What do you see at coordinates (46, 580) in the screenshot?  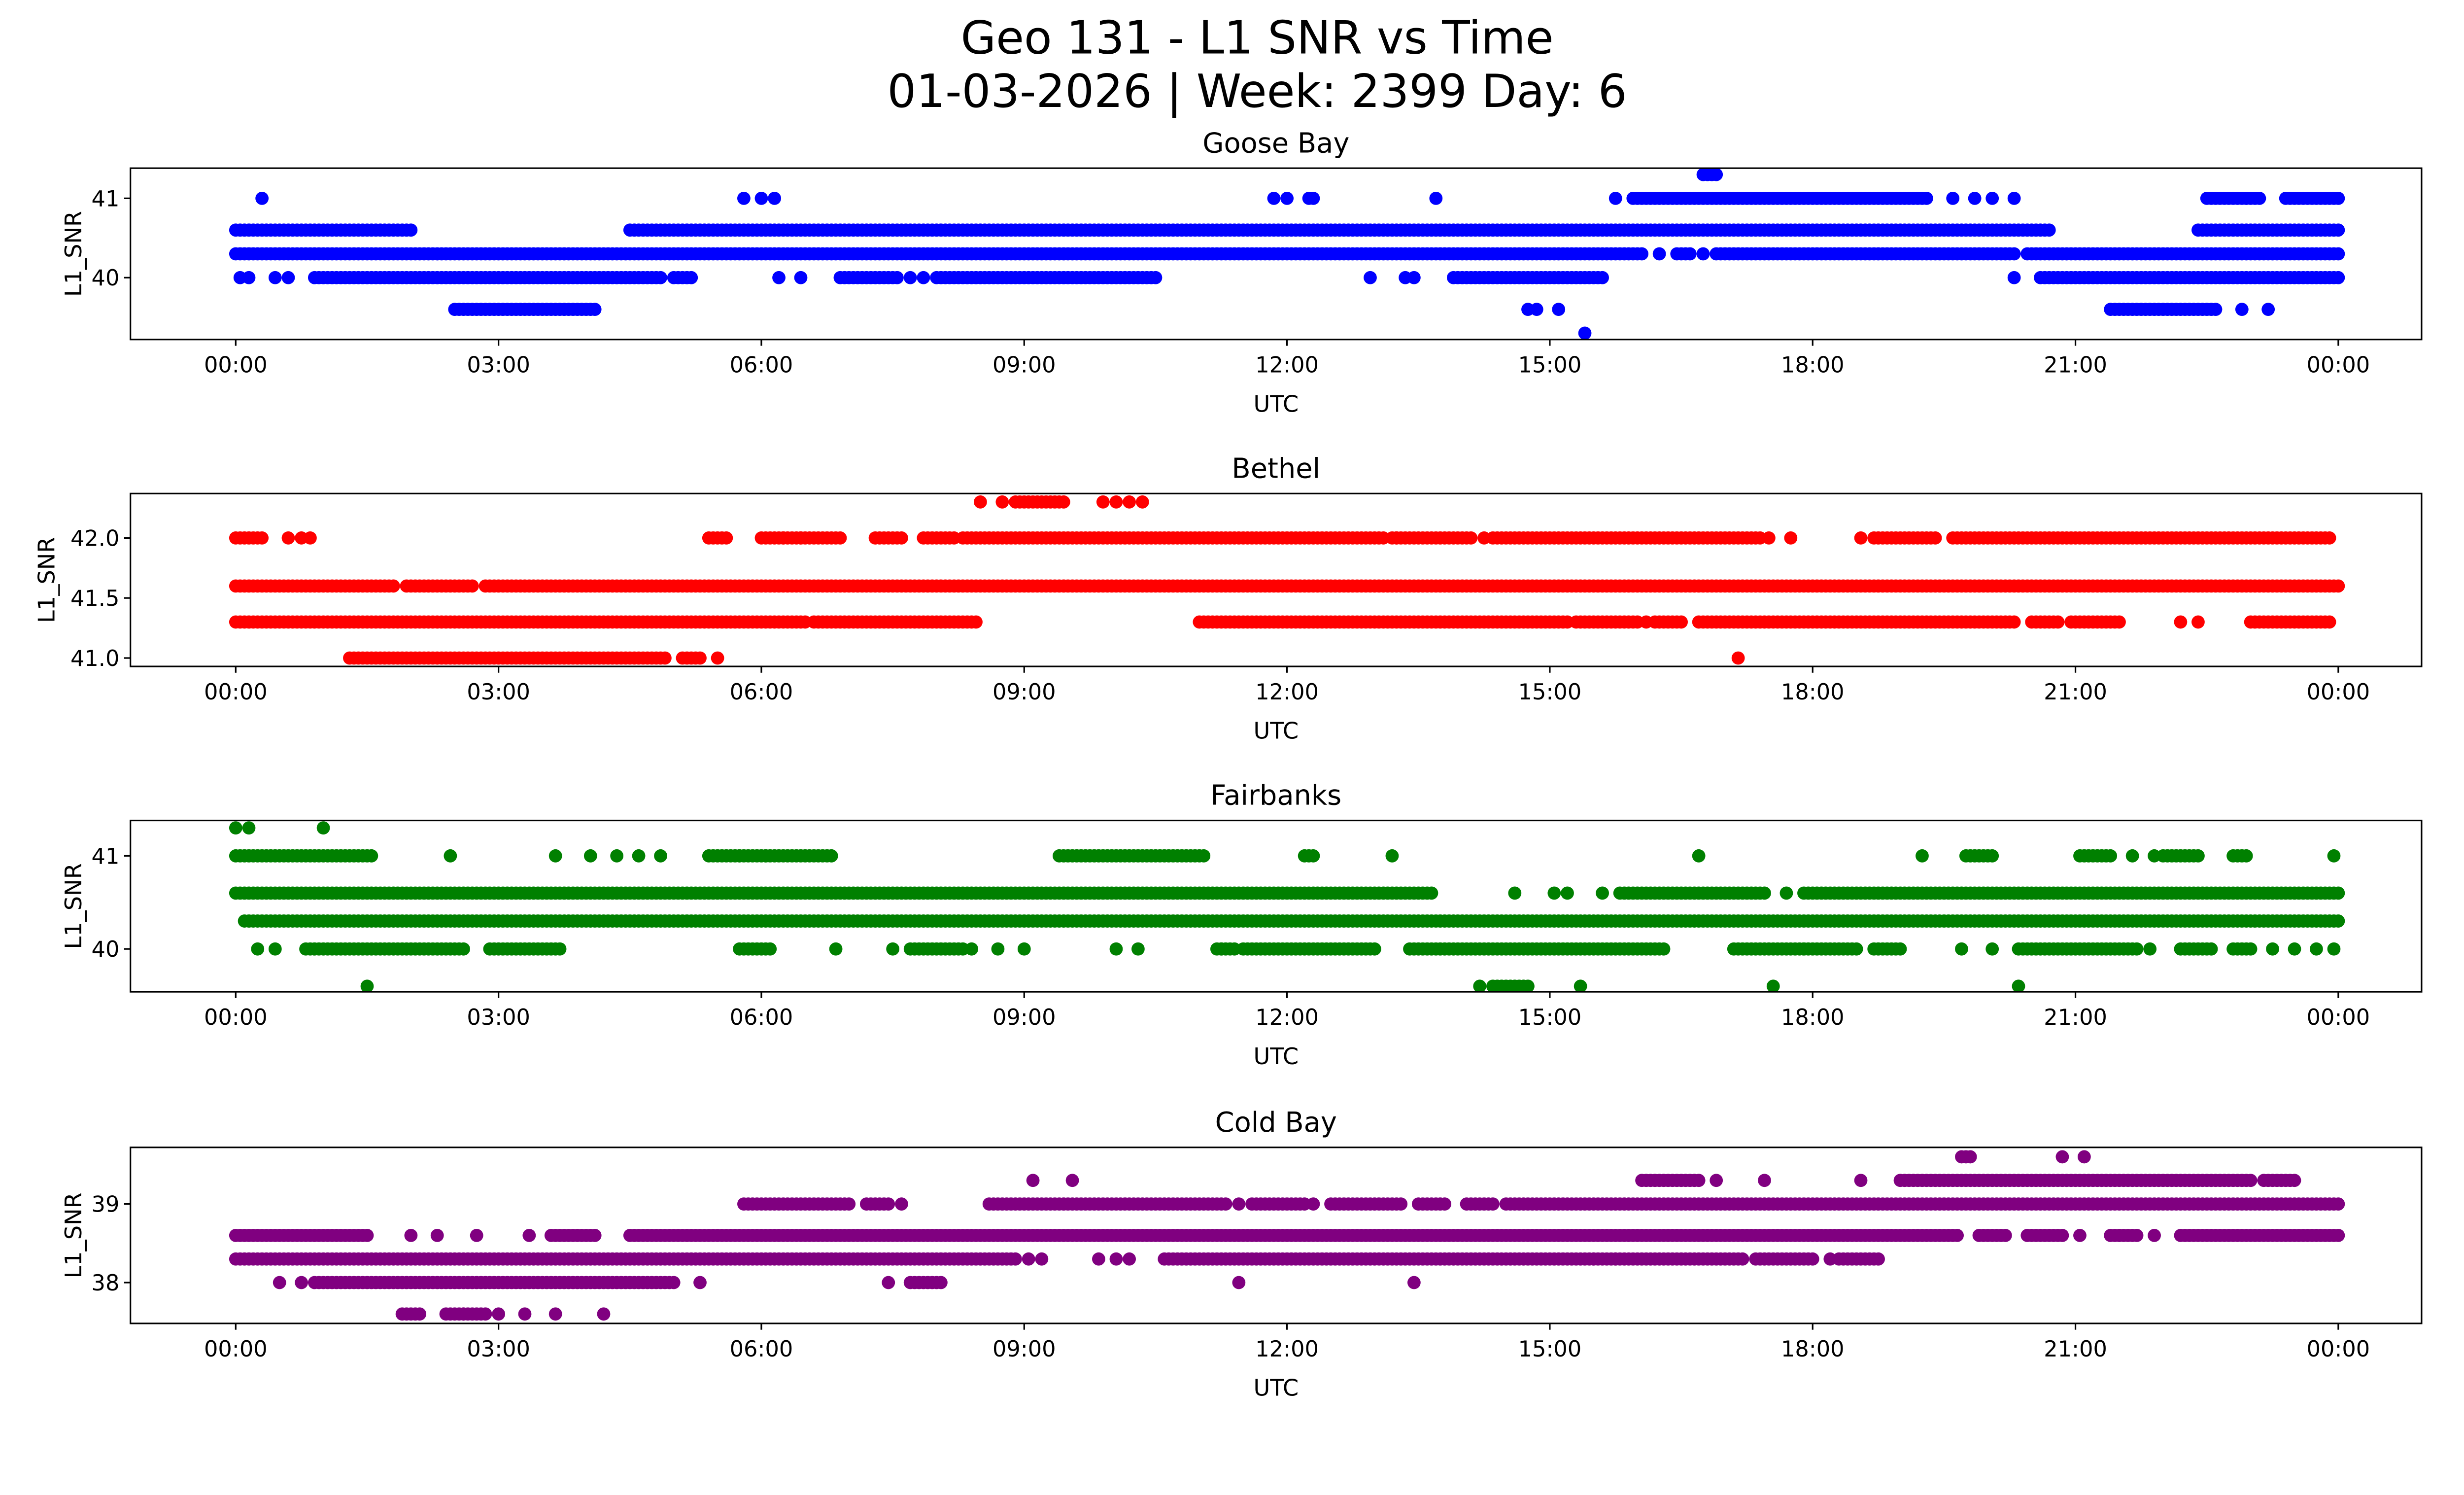 I see `y-axis-label-bethel: L1_SNR` at bounding box center [46, 580].